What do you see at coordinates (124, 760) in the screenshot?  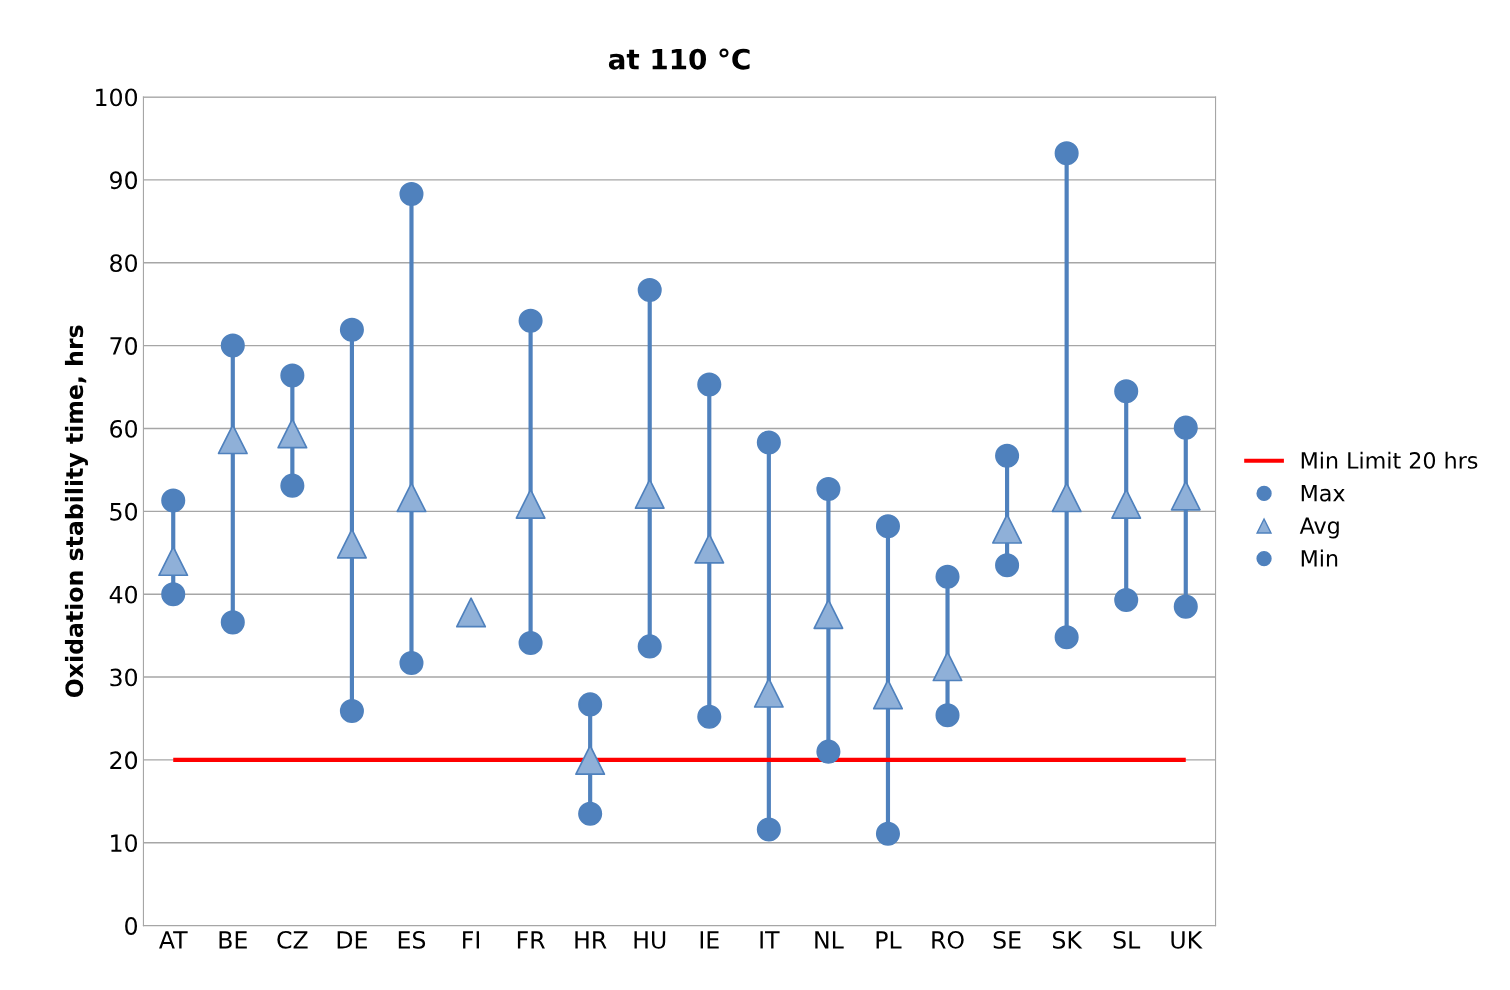 I see `y-tick-label: 20` at bounding box center [124, 760].